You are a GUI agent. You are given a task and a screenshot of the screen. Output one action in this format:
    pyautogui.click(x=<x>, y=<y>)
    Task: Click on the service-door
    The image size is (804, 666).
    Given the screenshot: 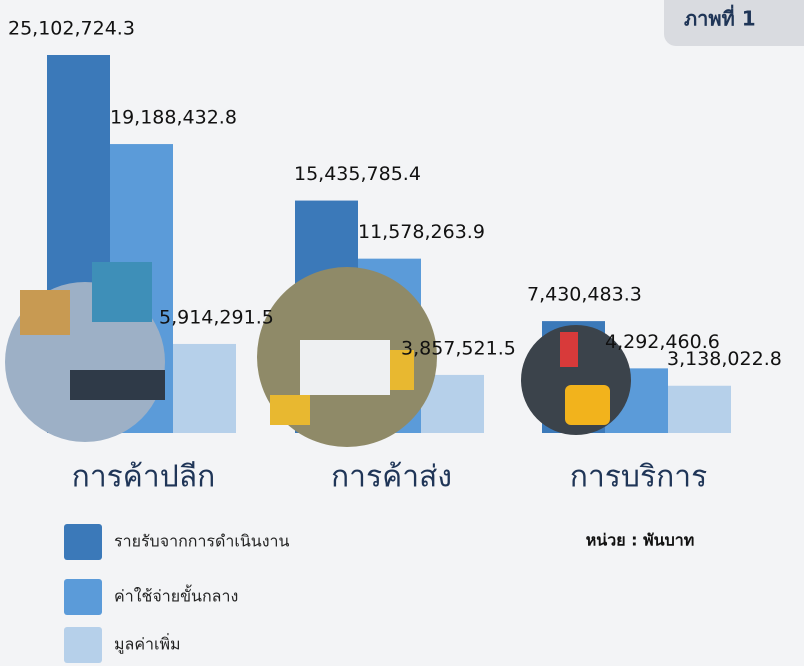 What is the action you would take?
    pyautogui.click(x=569, y=349)
    